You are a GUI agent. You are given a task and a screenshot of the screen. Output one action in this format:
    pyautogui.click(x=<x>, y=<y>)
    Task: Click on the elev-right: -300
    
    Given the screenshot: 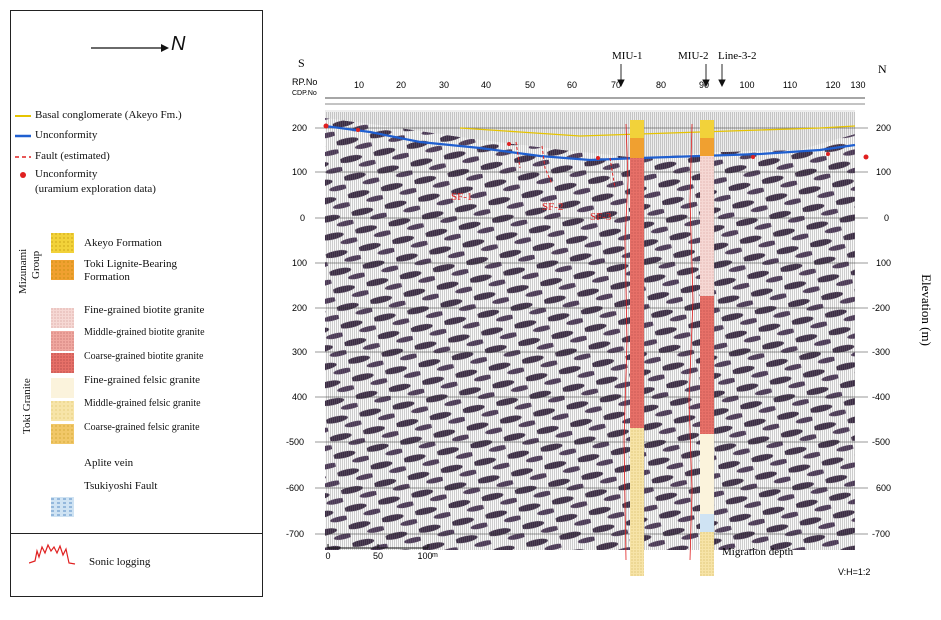 What is the action you would take?
    pyautogui.click(x=881, y=352)
    